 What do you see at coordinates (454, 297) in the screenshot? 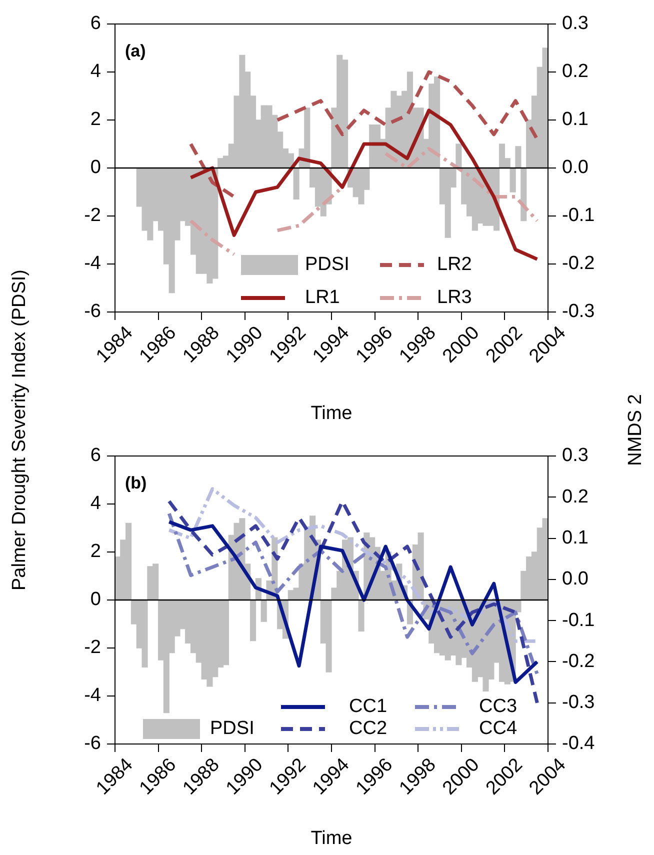
I see `legend-label: LR3` at bounding box center [454, 297].